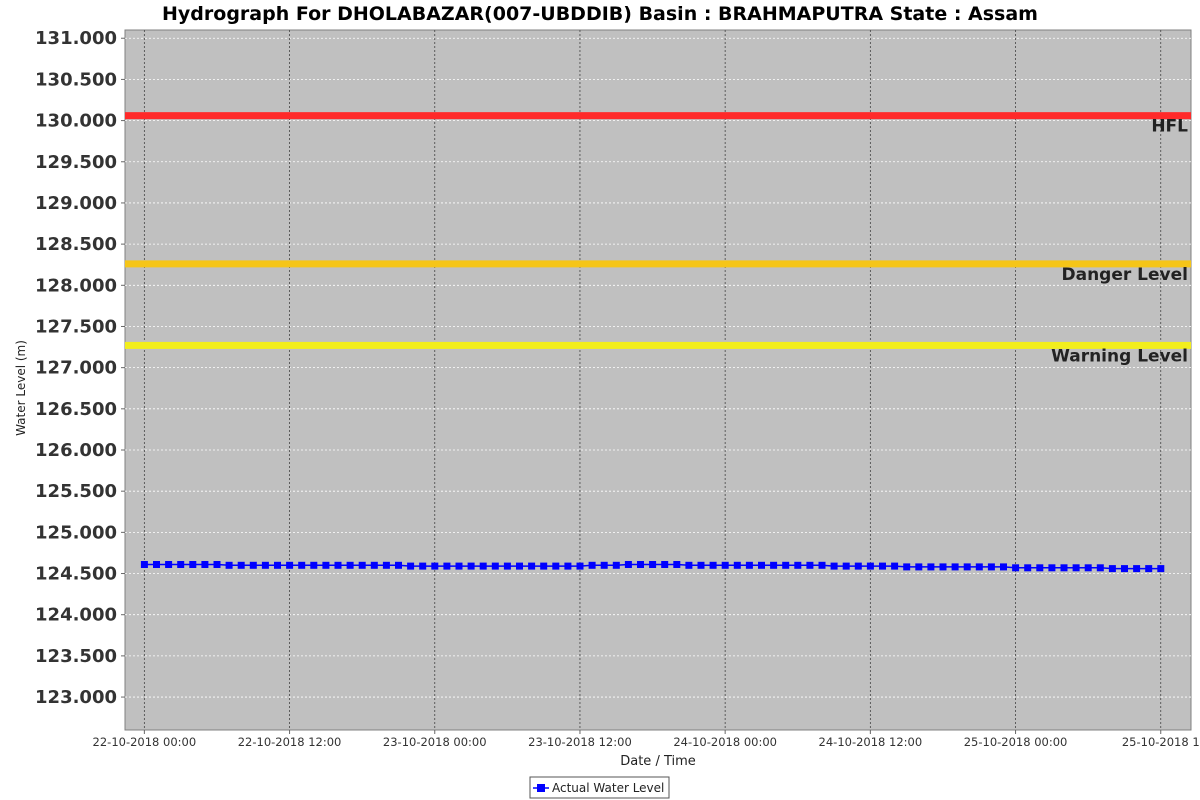 The height and width of the screenshot is (800, 1200). I want to click on y-tick-label: 128.000, so click(76, 285).